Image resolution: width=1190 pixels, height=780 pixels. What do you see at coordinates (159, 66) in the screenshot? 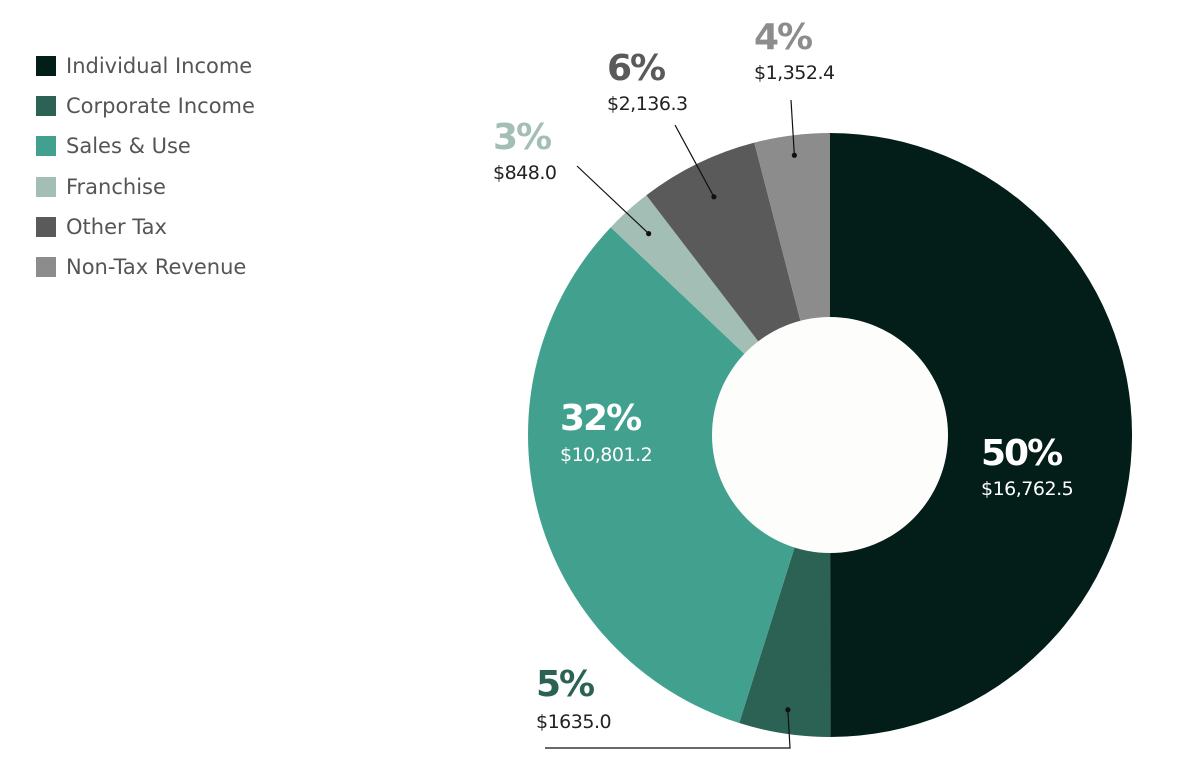
I see `legend-label: Individual Income` at bounding box center [159, 66].